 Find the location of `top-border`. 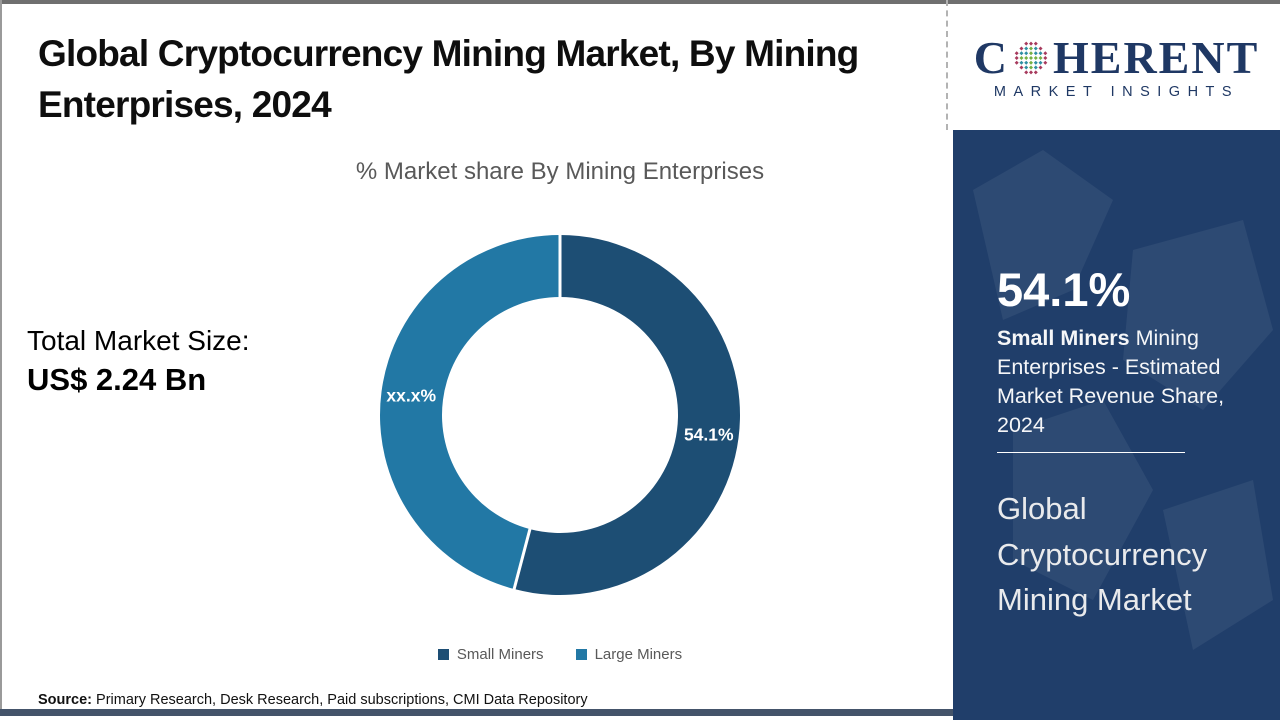

top-border is located at coordinates (640, 2).